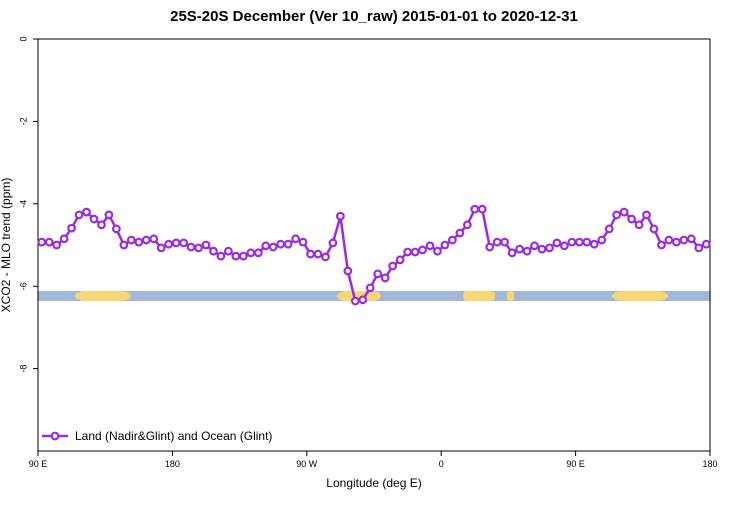 The height and width of the screenshot is (505, 750). I want to click on legend-marker, so click(55, 436).